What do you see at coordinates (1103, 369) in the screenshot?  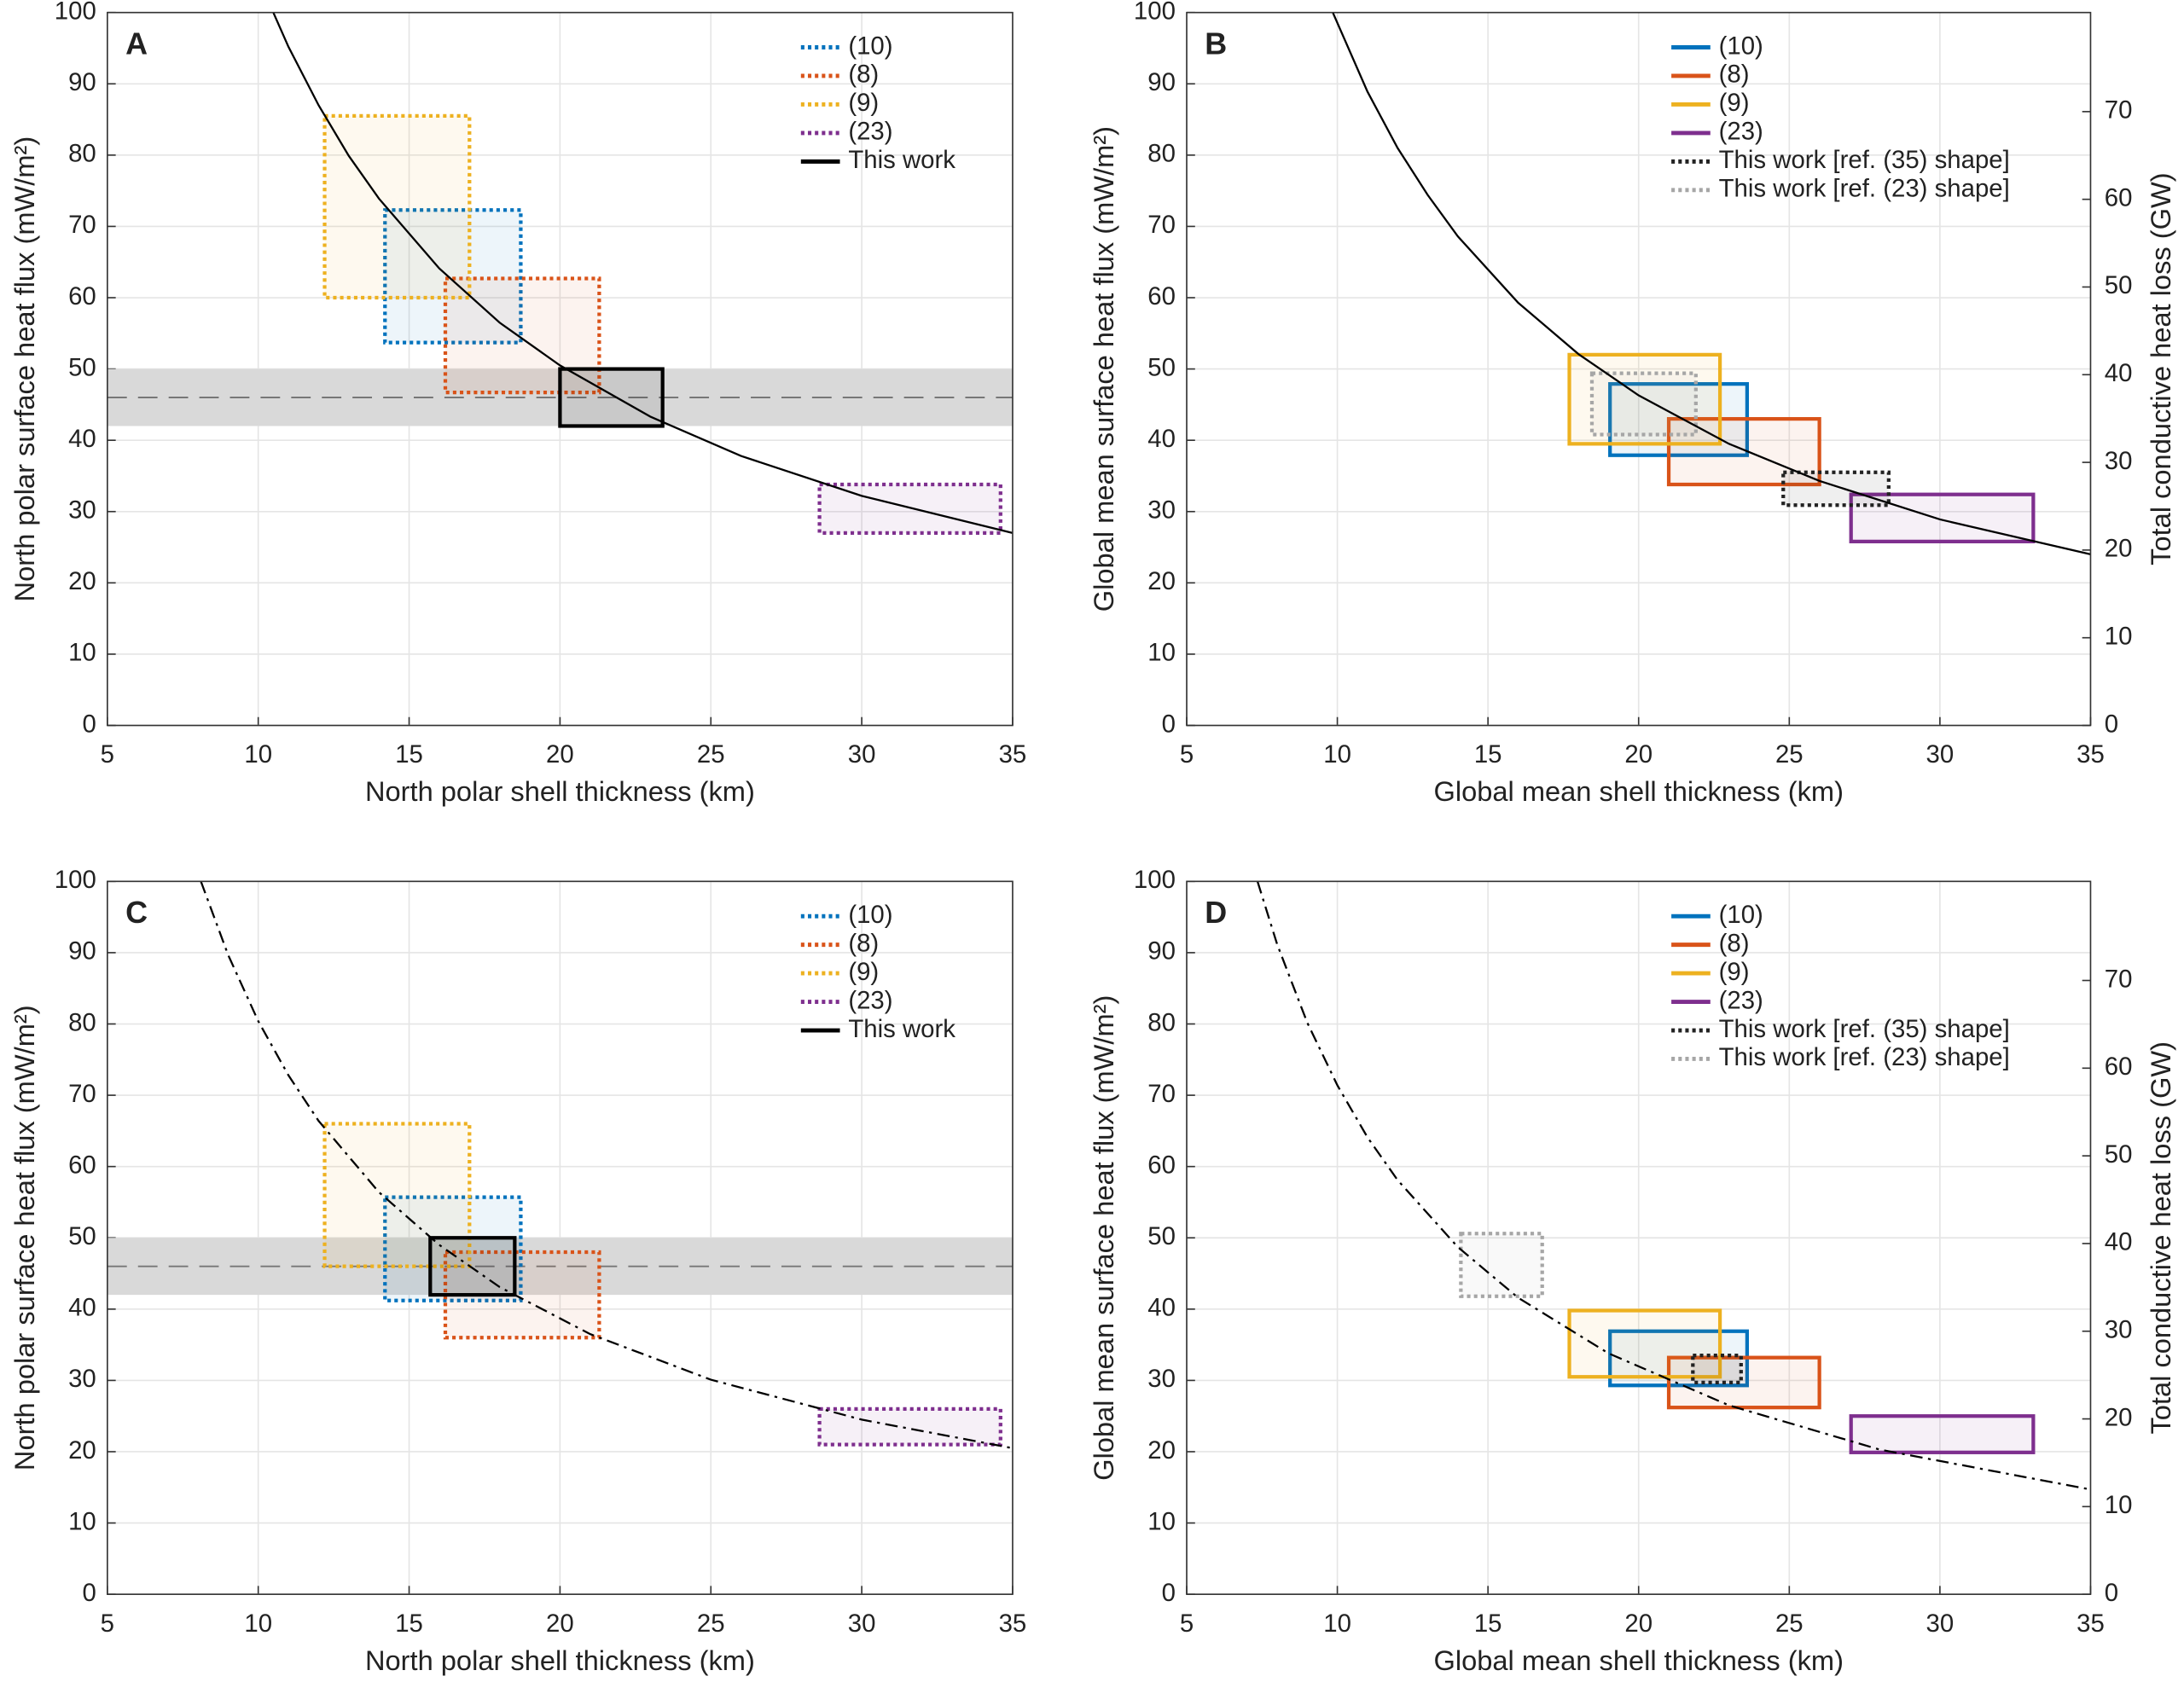 I see `y-axis-label: Global mean surface heat flux (mW/m²)` at bounding box center [1103, 369].